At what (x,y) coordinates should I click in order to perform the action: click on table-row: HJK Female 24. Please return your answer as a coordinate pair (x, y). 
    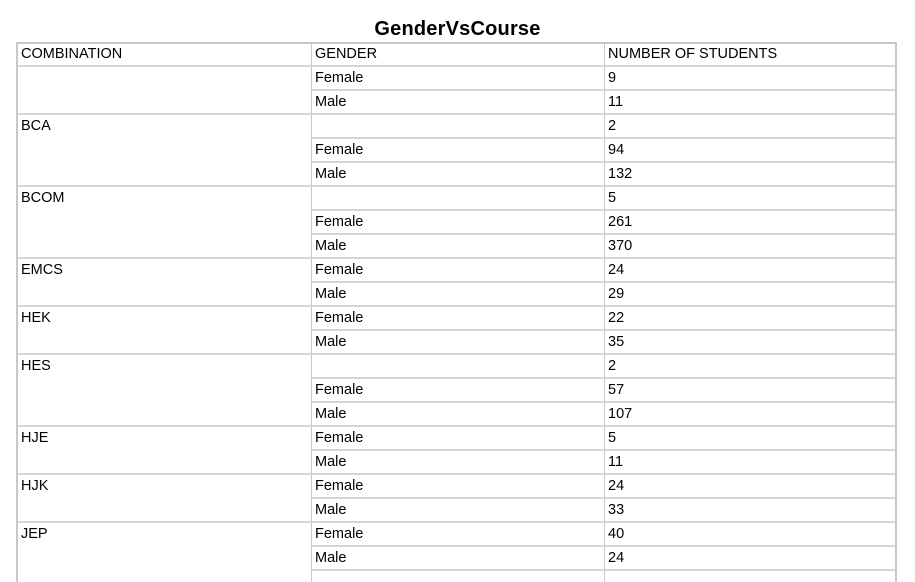
    Looking at the image, I should click on (456, 499).